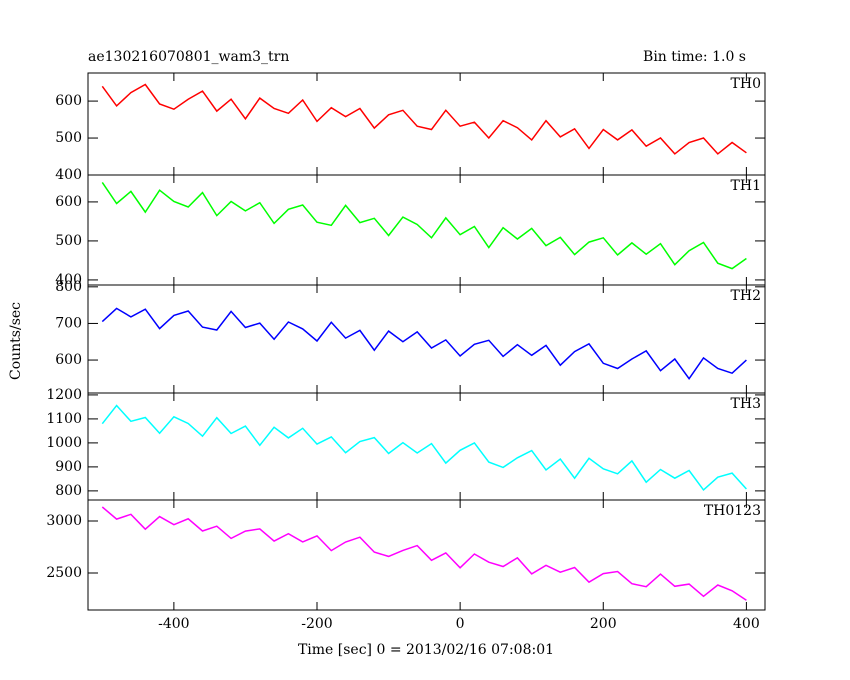 This screenshot has width=850, height=680. Describe the element at coordinates (188, 57) in the screenshot. I see `chart-title: ae130216070801_wam3_trn` at that location.